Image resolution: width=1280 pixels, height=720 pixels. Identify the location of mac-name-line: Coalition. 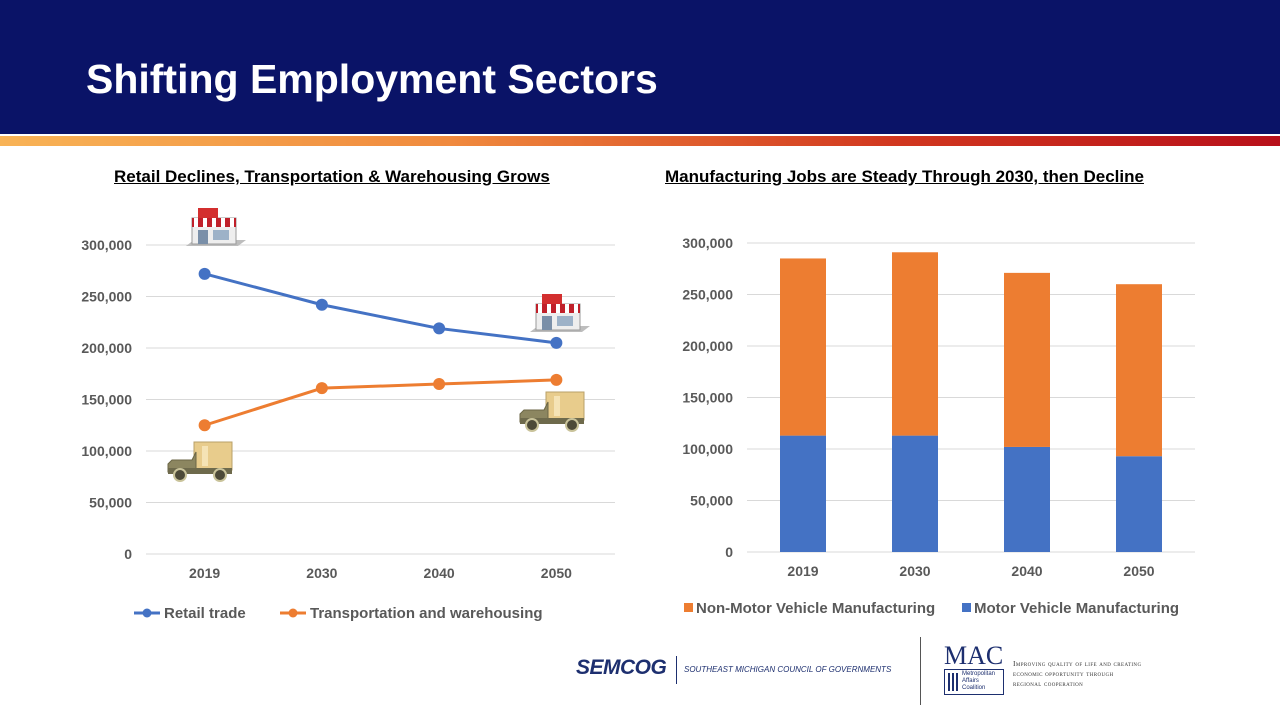
(974, 688).